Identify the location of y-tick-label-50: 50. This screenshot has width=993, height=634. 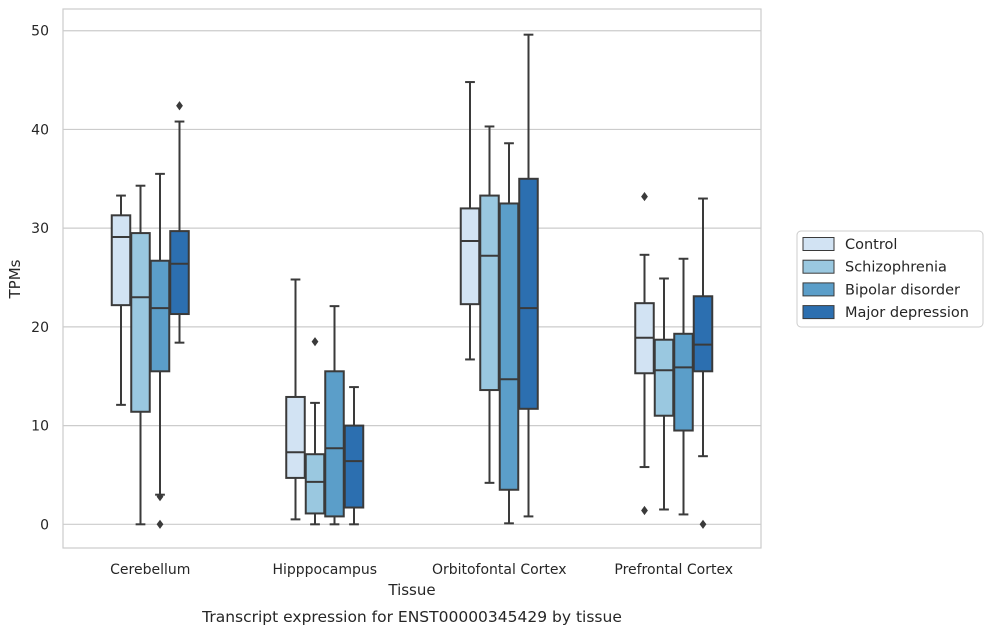
(40, 32).